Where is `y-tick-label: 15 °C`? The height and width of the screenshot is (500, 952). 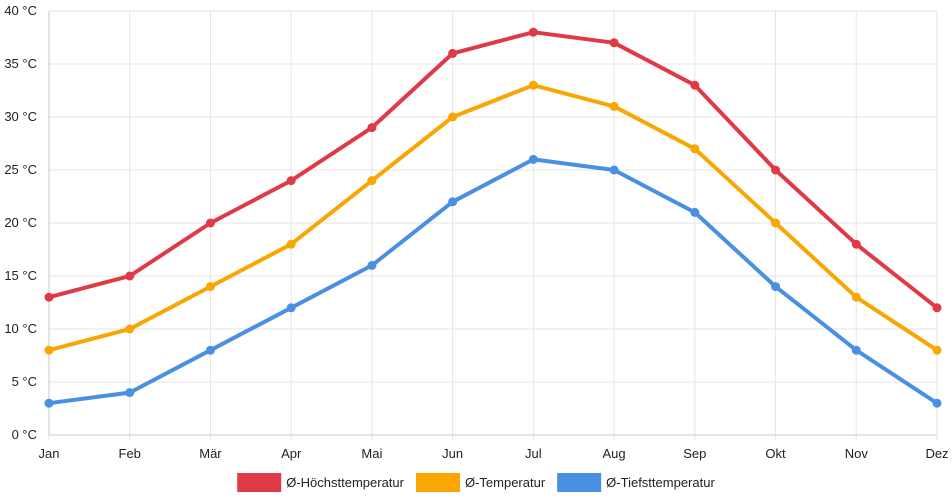
y-tick-label: 15 °C is located at coordinates (20, 275).